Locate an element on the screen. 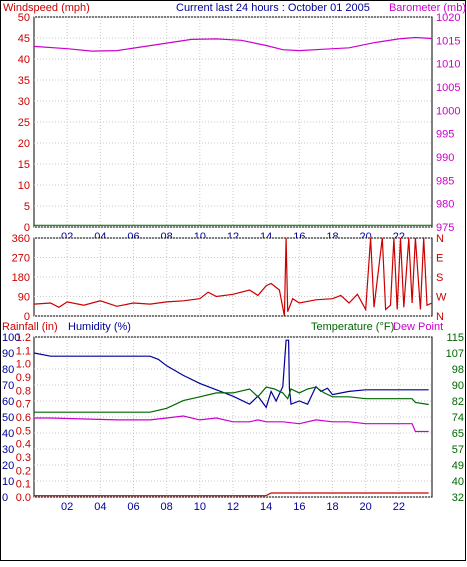 This screenshot has height=567, width=467. direction-degree-tick-label: 360 is located at coordinates (21, 239).